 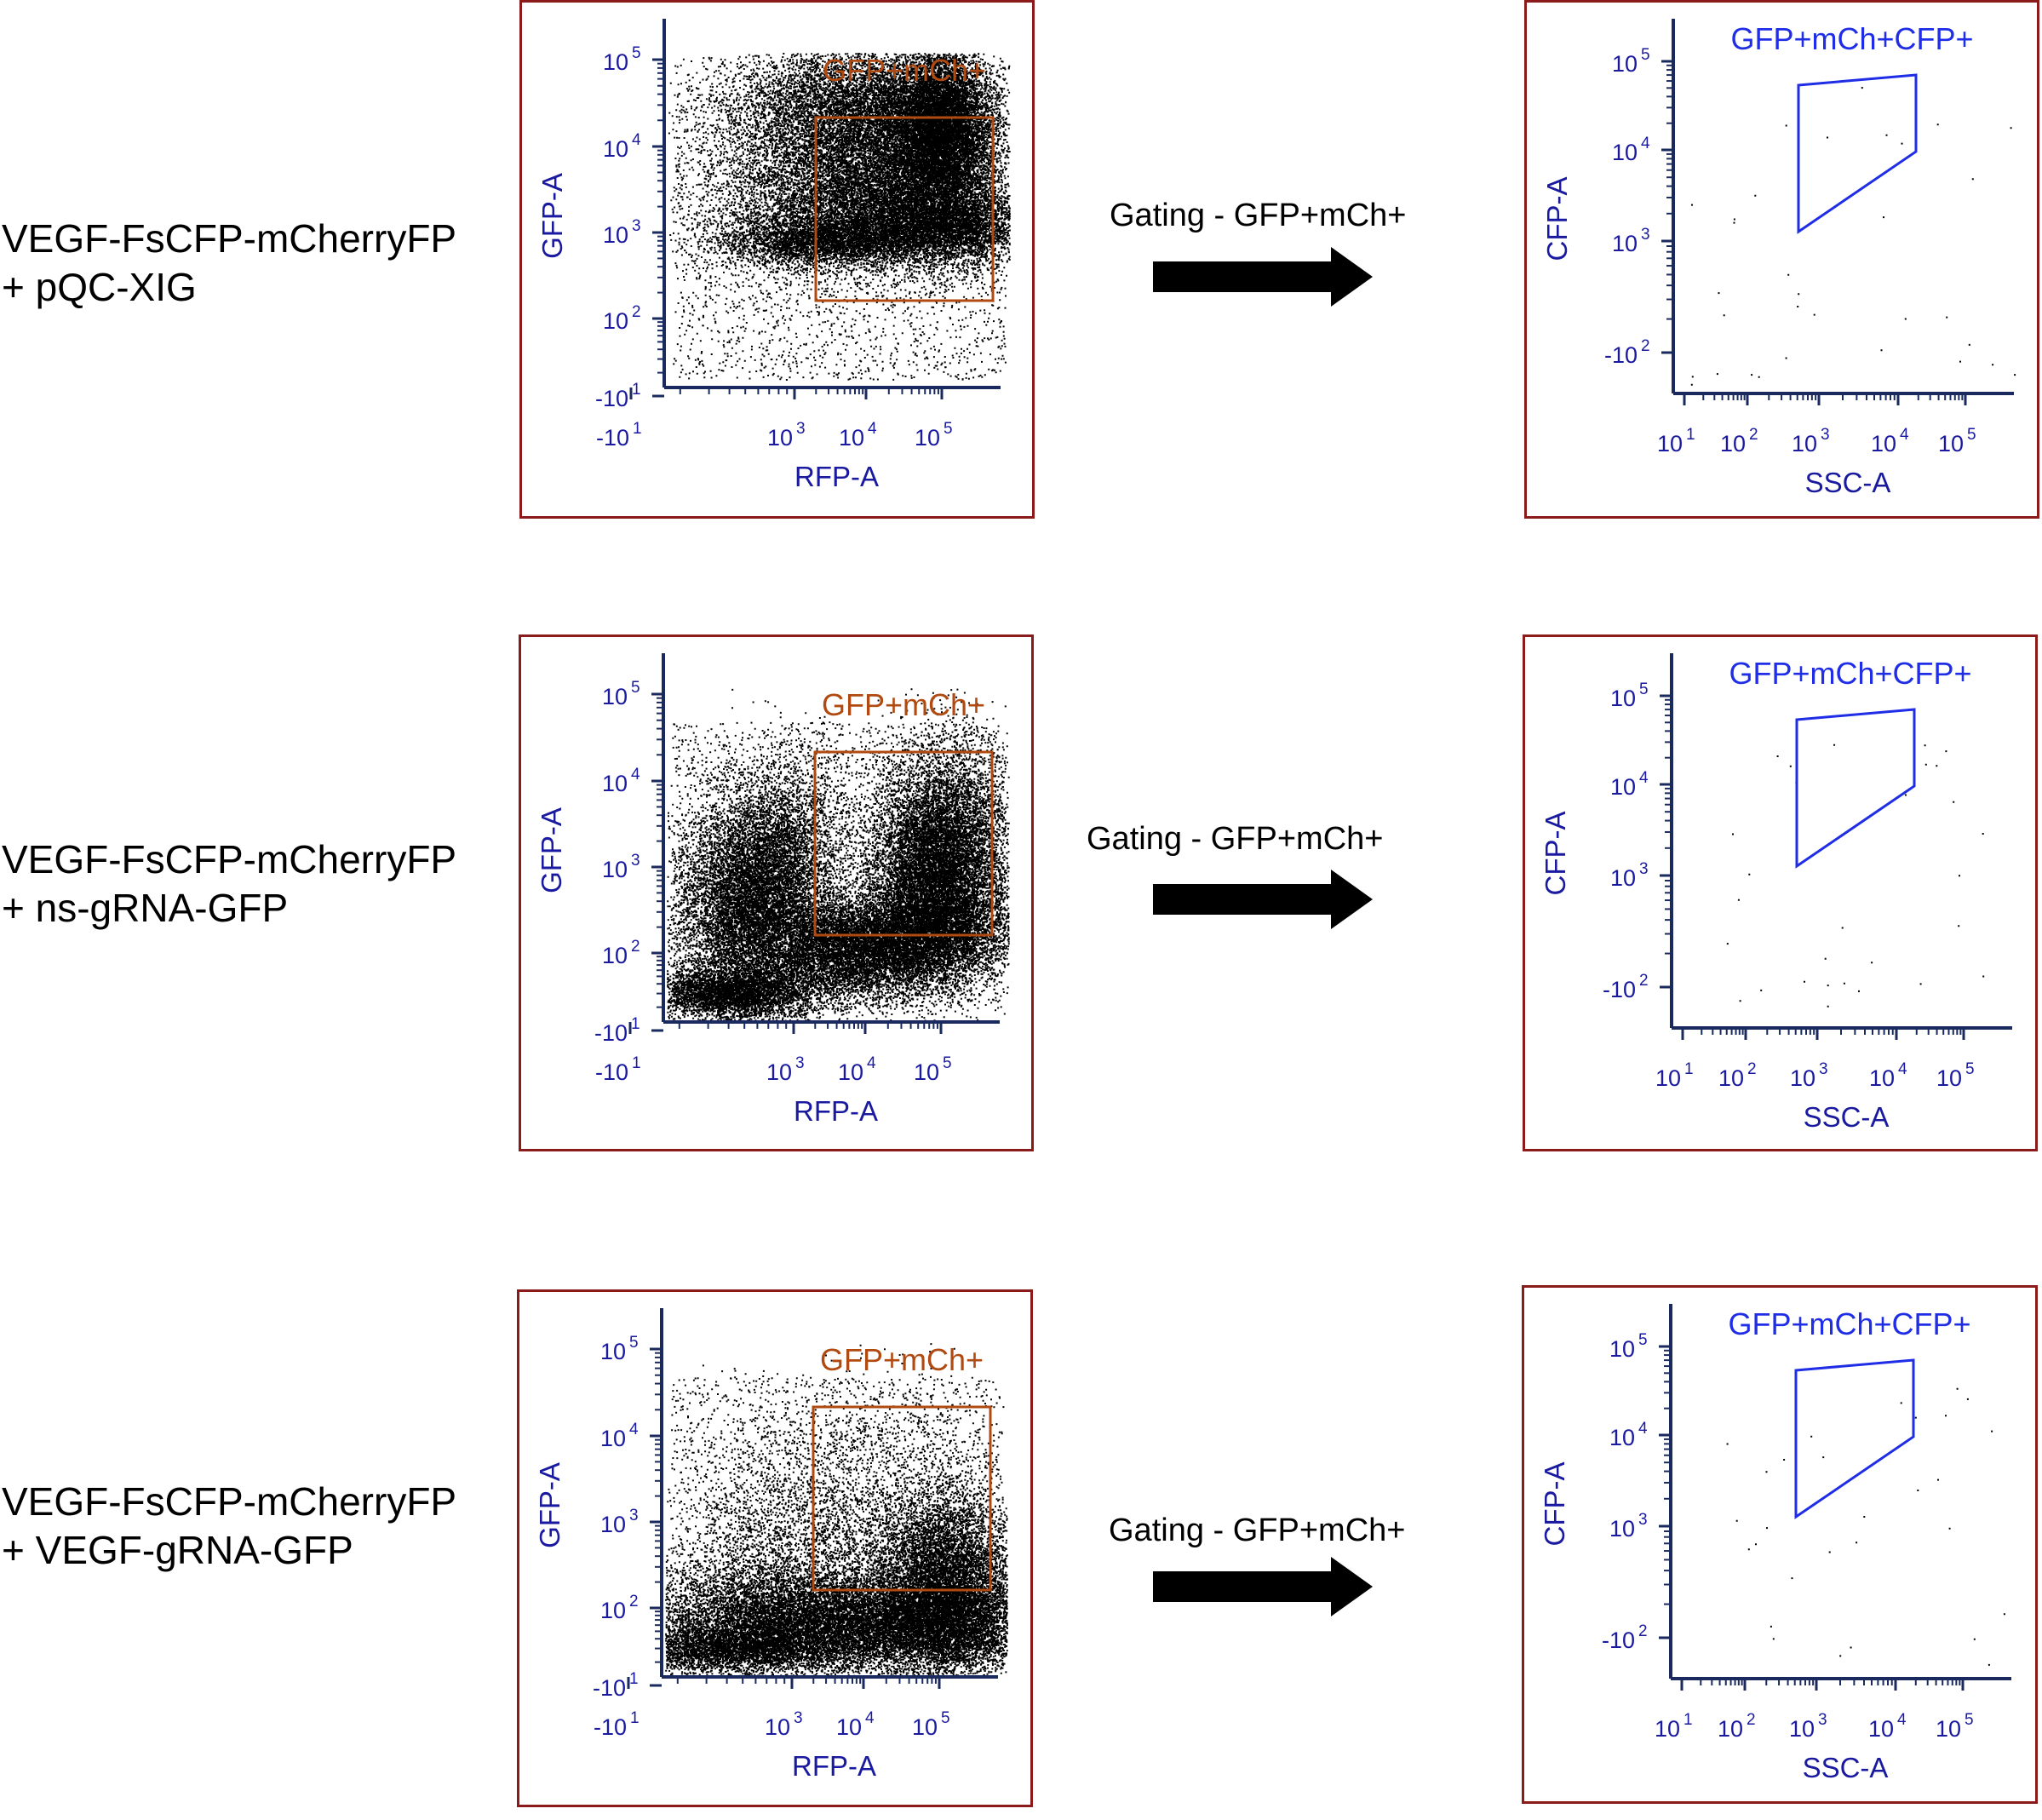 What do you see at coordinates (229, 263) in the screenshot?
I see `sample-label-row1: VEGF-FsCFP-mCherryFP + pQC-XIG` at bounding box center [229, 263].